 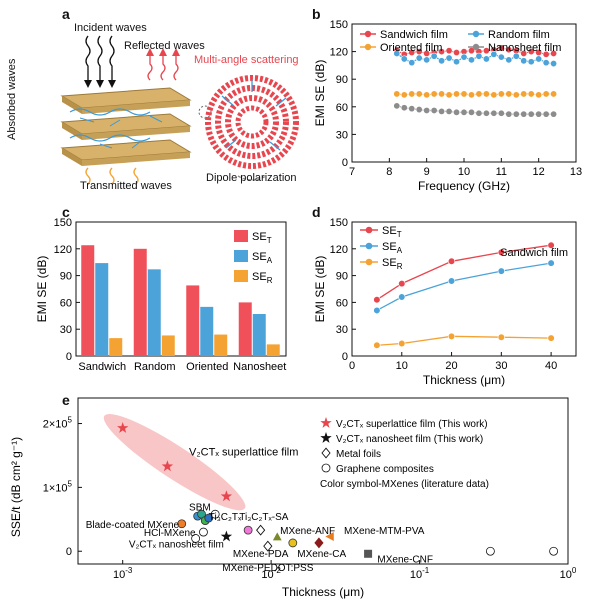 What do you see at coordinates (176, 545) in the screenshot?
I see `chart-e-point-label: V₂CTₓ nanosheet film` at bounding box center [176, 545].